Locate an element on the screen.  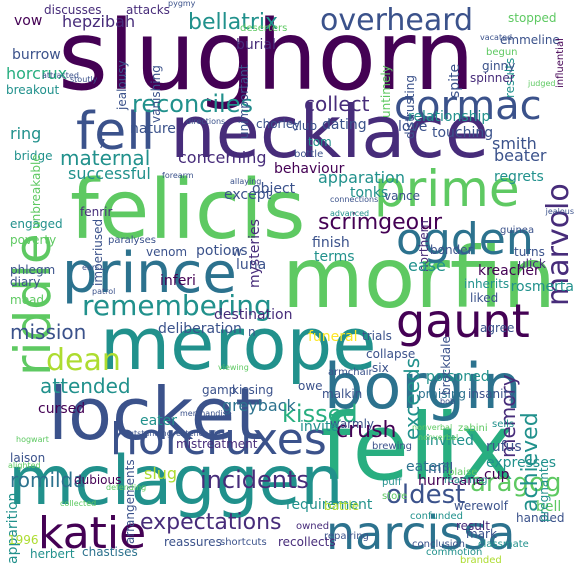
word-ginny: ginny is located at coordinates (499, 66).